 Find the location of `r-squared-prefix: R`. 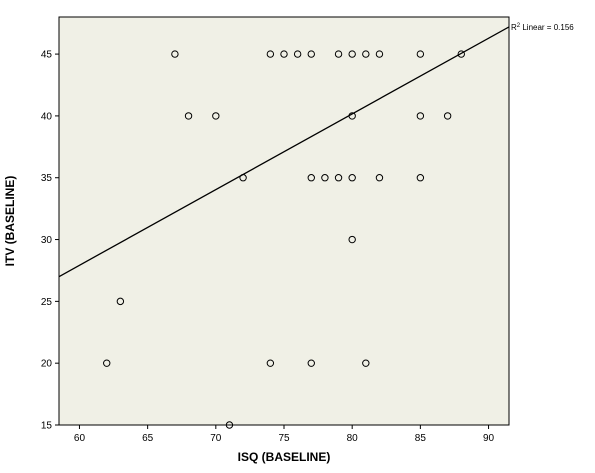

r-squared-prefix: R is located at coordinates (514, 27).